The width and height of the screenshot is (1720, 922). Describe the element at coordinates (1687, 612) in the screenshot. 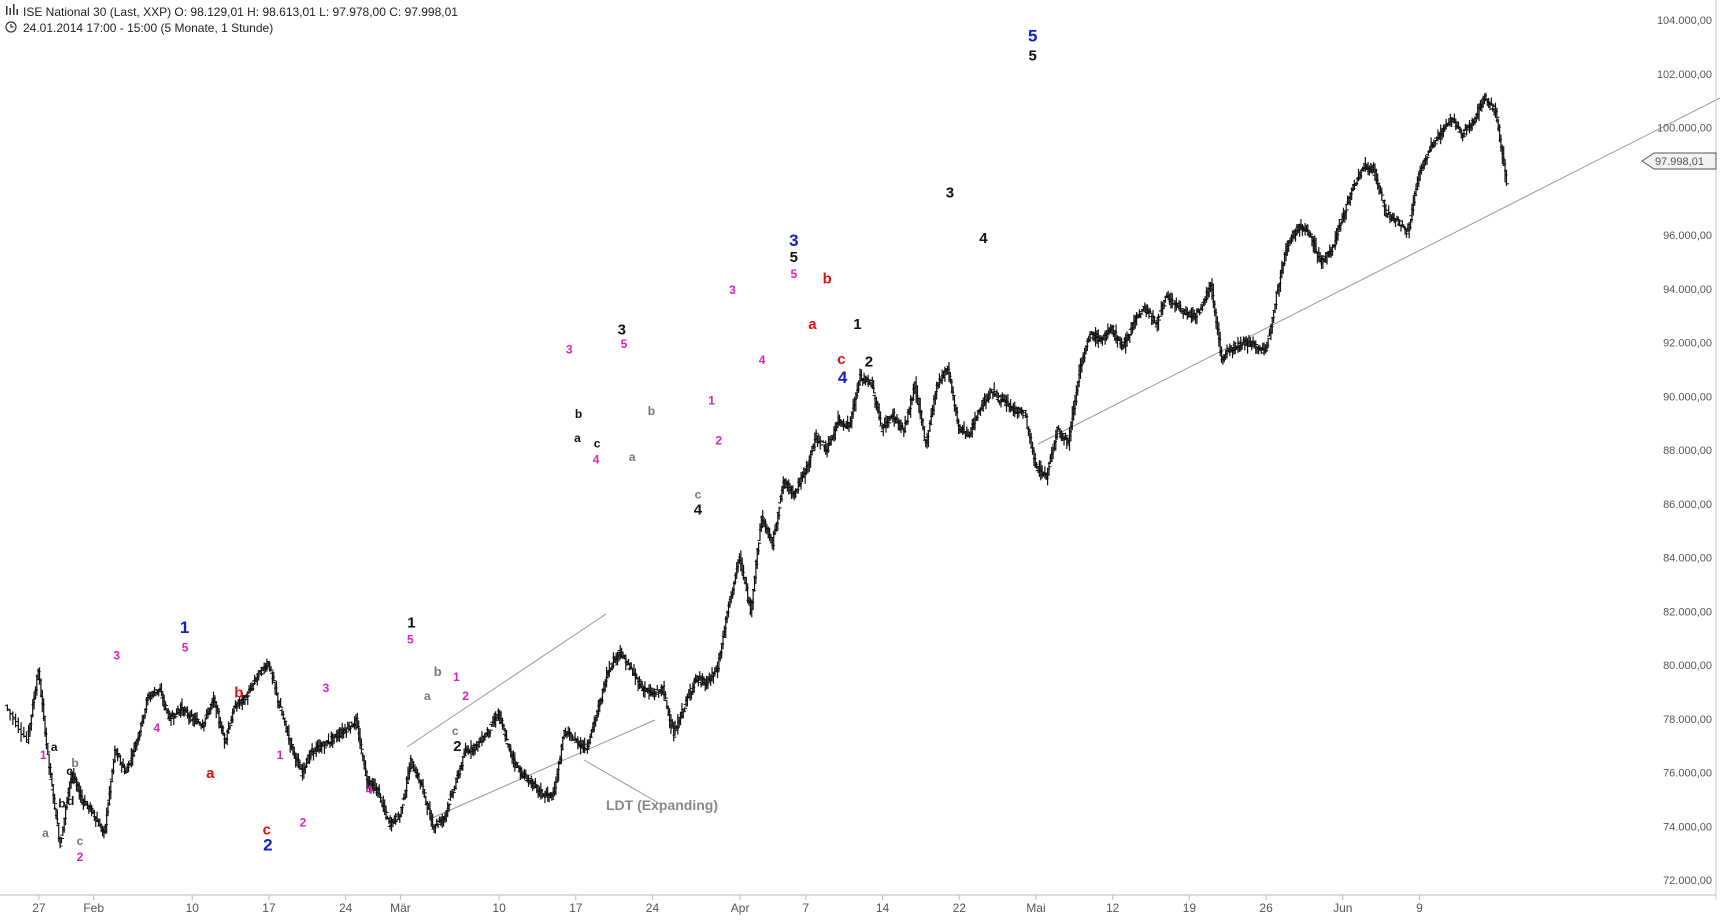

I see `y-tick-label: 82.000,00` at that location.